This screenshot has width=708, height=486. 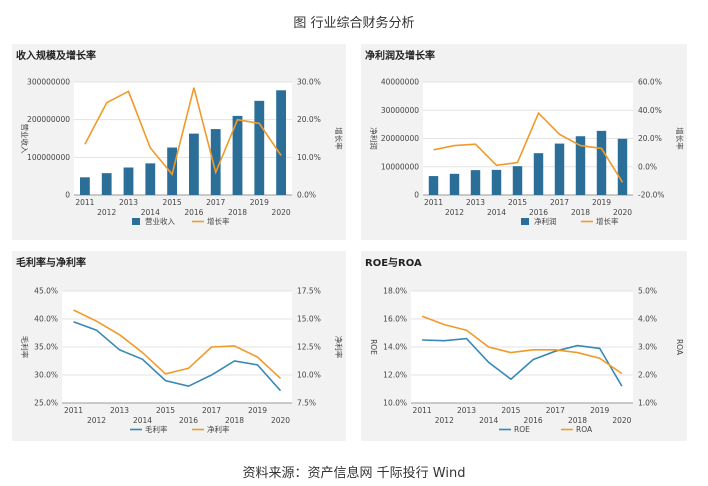 What do you see at coordinates (48, 82) in the screenshot?
I see `y-tick-label: 300000000` at bounding box center [48, 82].